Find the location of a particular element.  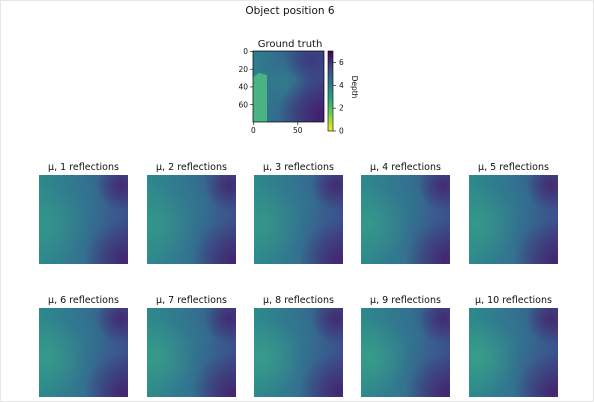

ground-truth-panel: Ground truth 0 20 40 60 0 50 0 2 4 6 Depth is located at coordinates (298, 87).